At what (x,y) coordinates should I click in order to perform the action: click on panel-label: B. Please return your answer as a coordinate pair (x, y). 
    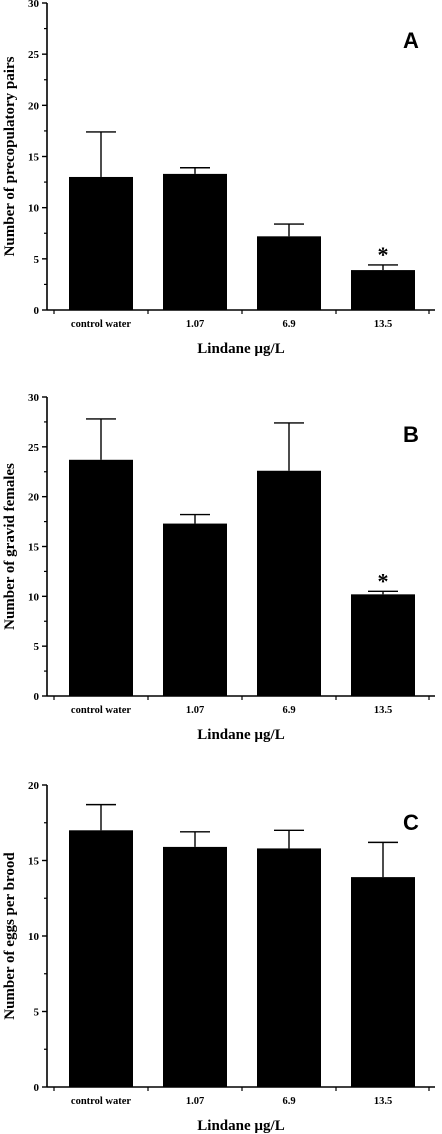
    Looking at the image, I should click on (411, 434).